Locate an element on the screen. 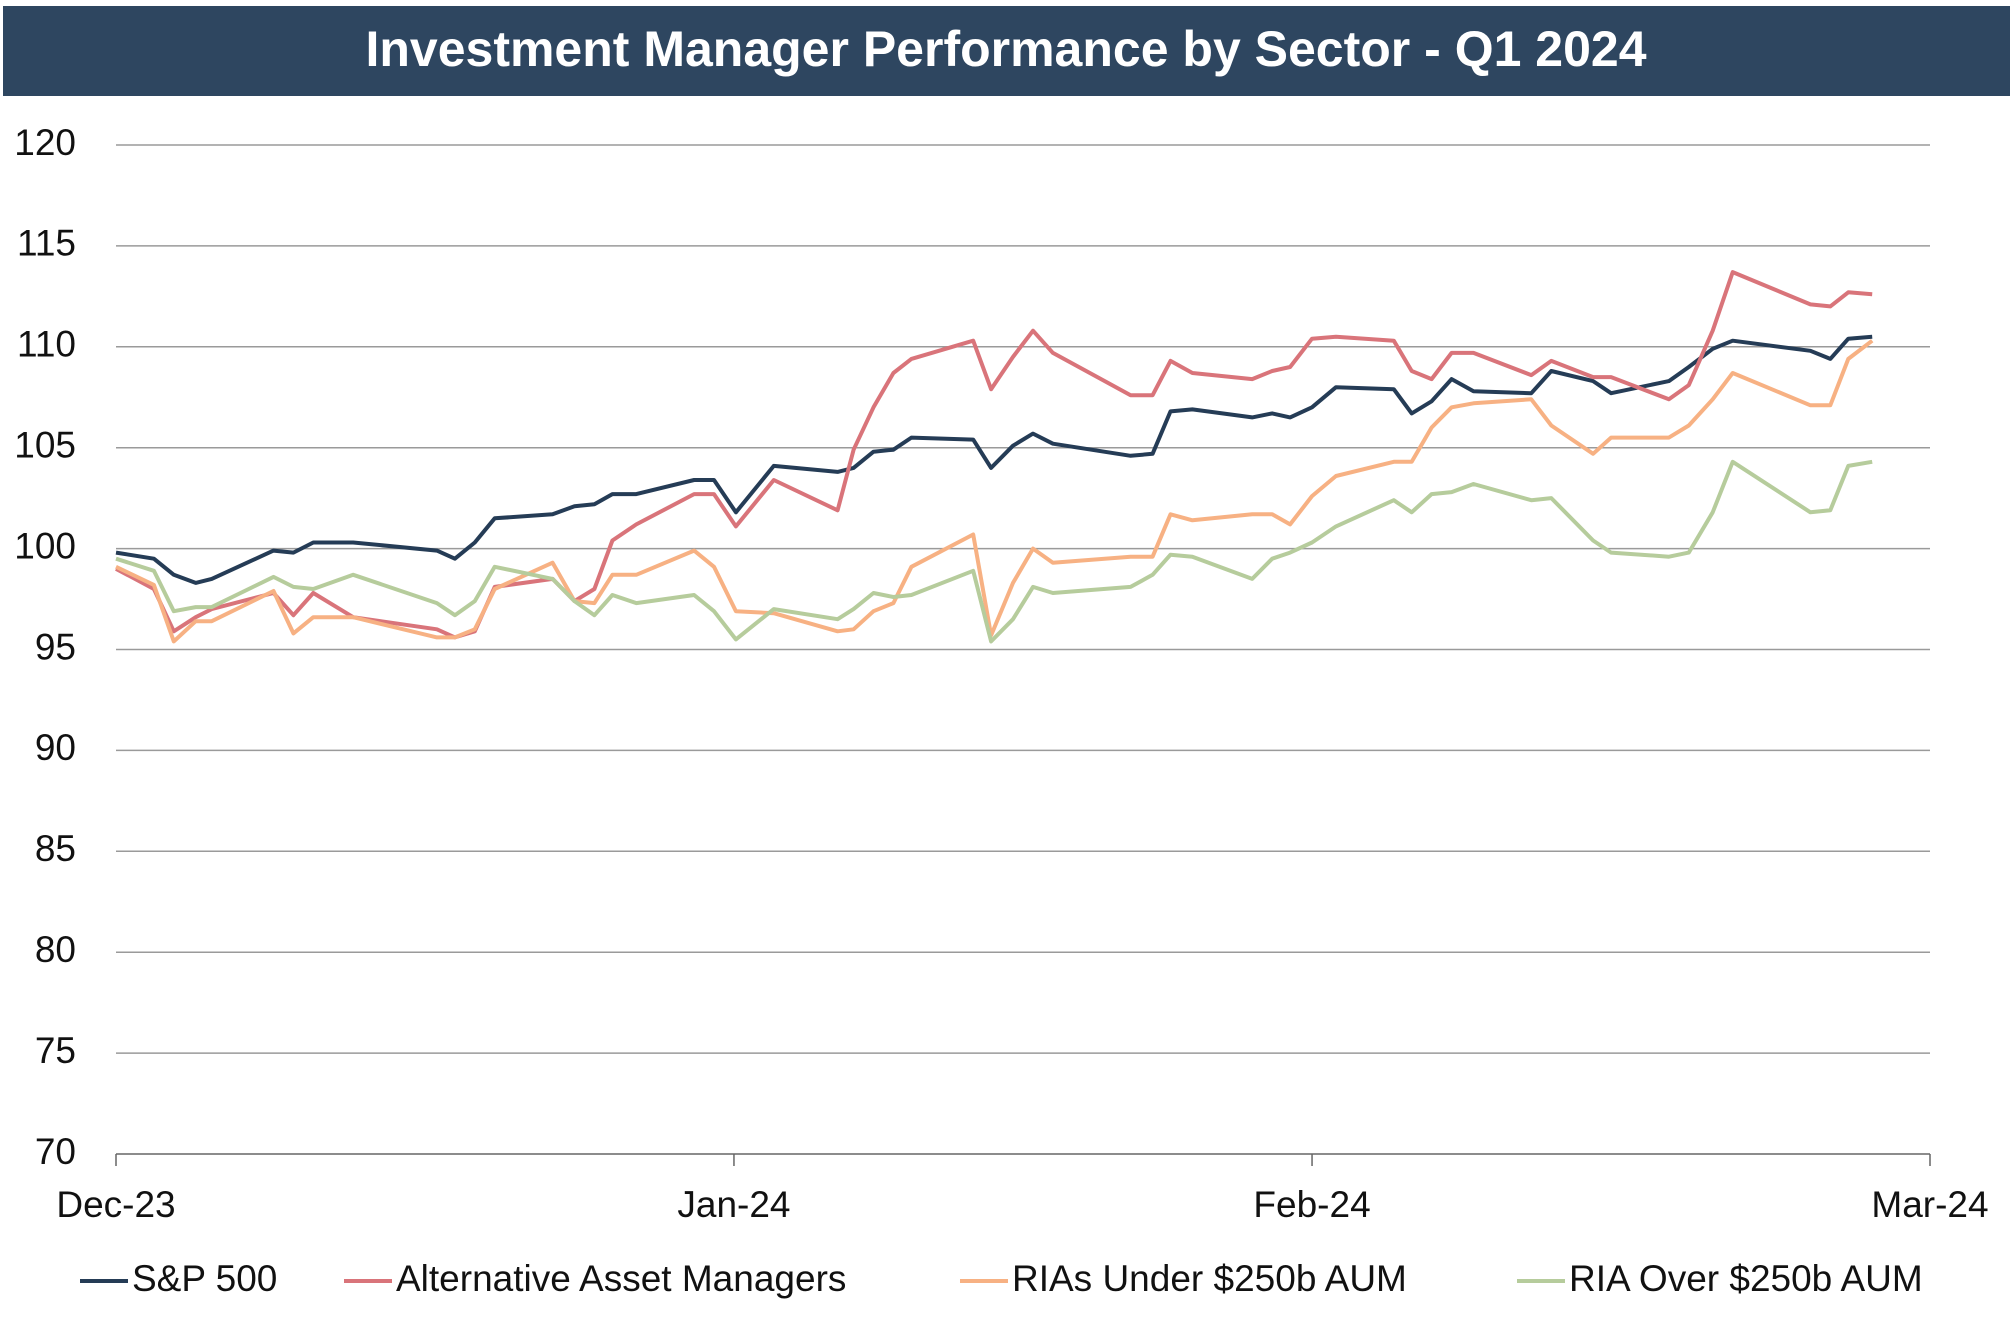 Image resolution: width=2013 pixels, height=1325 pixels. legend-label: RIAs Under $250b AUM is located at coordinates (1209, 1278).